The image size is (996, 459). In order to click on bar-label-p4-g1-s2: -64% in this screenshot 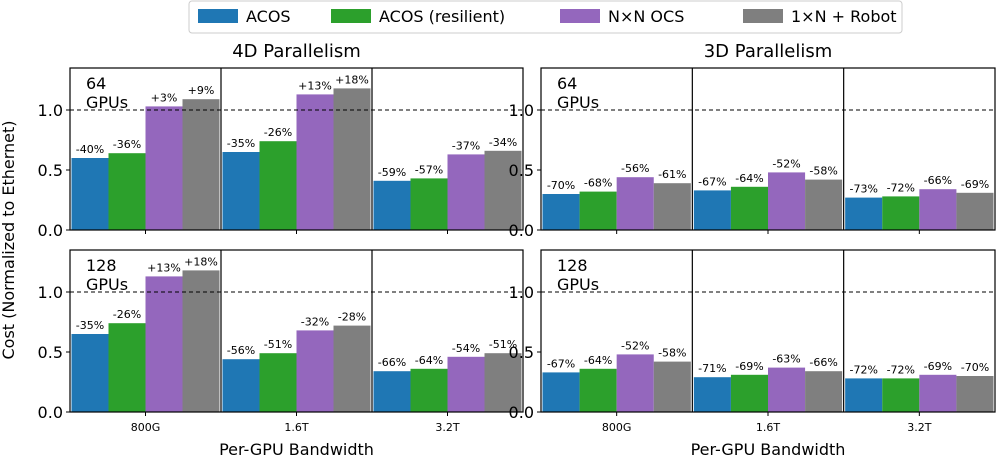, I will do `click(598, 360)`.